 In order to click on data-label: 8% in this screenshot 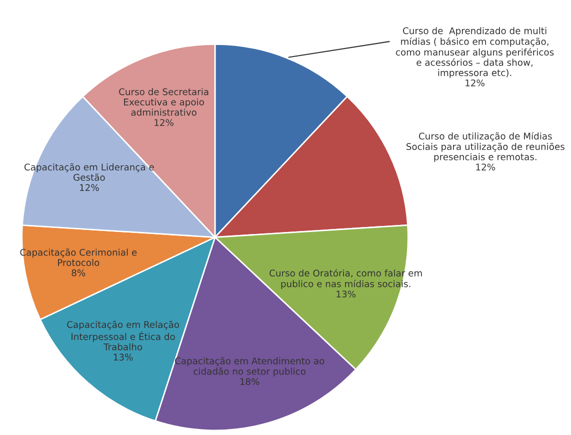, I will do `click(79, 272)`.